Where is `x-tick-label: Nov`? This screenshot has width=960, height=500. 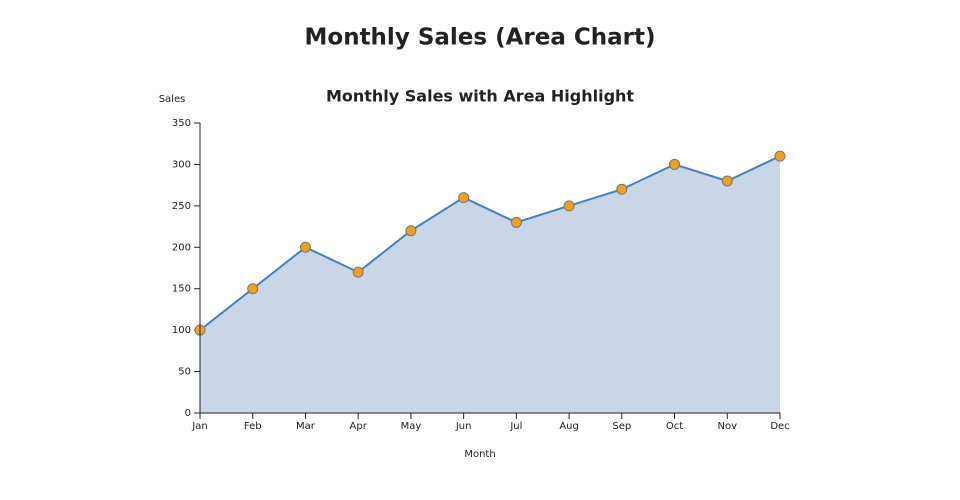
x-tick-label: Nov is located at coordinates (728, 426).